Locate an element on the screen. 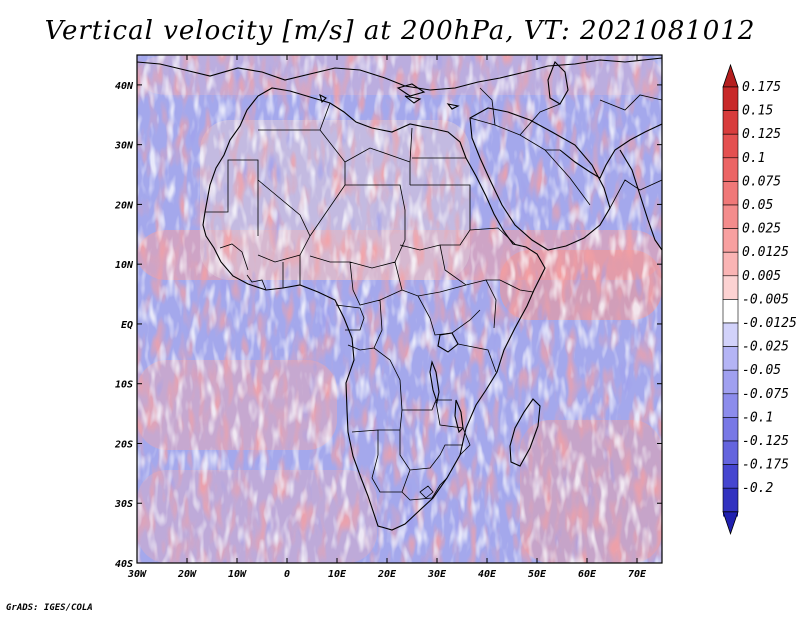 This screenshot has height=618, width=800. y-tick-label: 40S is located at coordinates (124, 564).